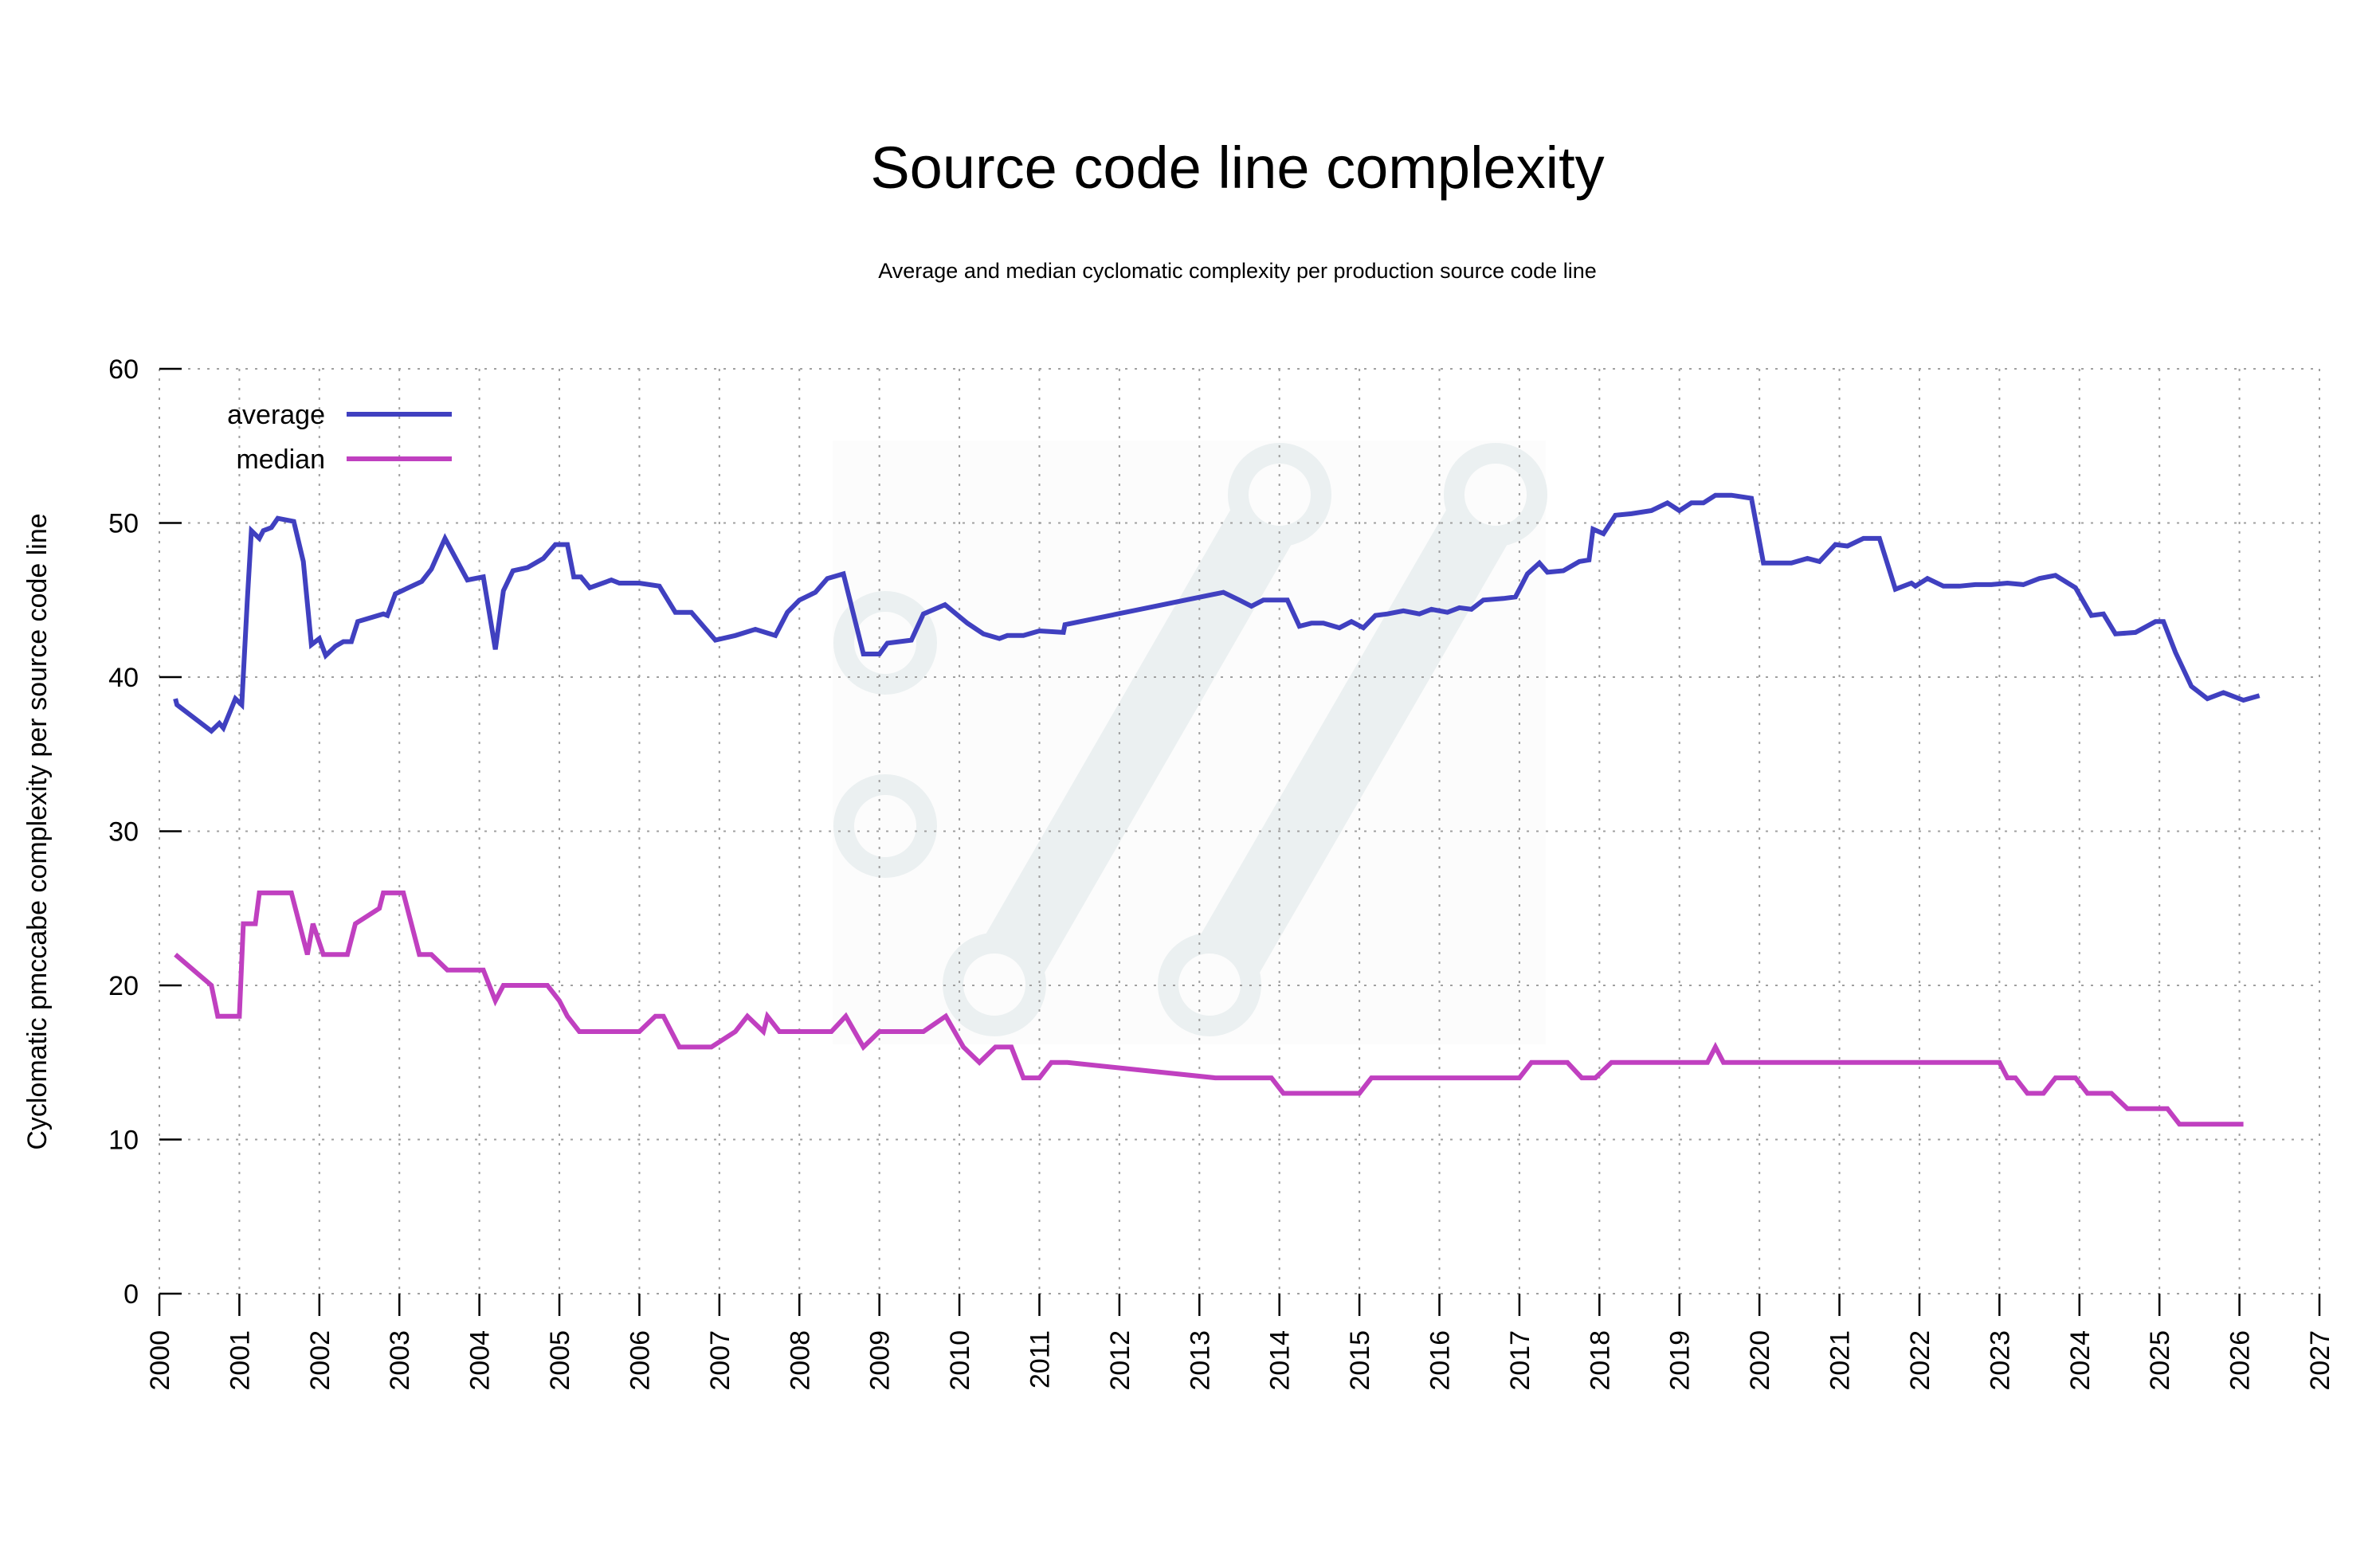 The image size is (2380, 1543). Describe the element at coordinates (124, 369) in the screenshot. I see `y-tick-label: 60` at that location.